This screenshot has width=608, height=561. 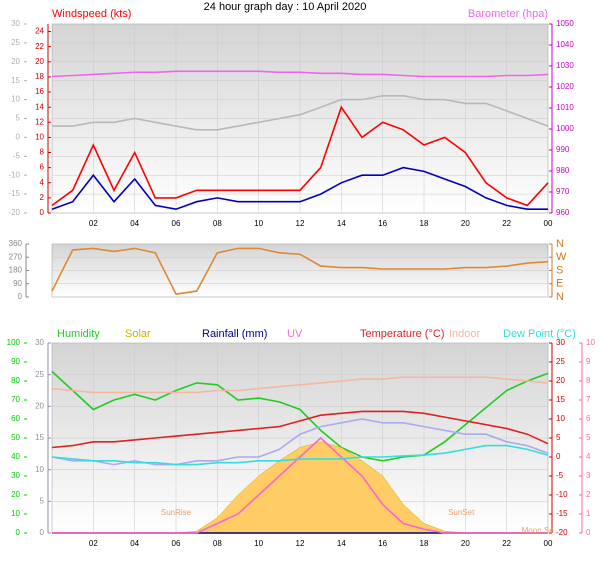 What do you see at coordinates (461, 512) in the screenshot?
I see `annotation: SunSet` at bounding box center [461, 512].